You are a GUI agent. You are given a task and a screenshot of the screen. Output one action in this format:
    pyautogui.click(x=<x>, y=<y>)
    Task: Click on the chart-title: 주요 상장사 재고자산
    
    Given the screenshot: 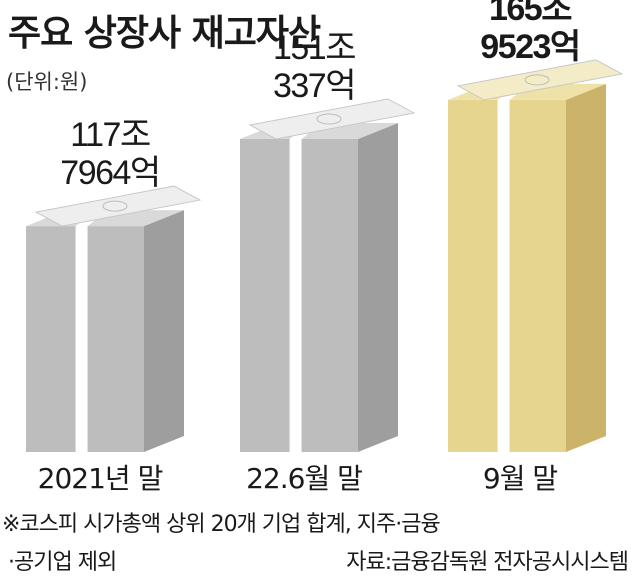 What is the action you would take?
    pyautogui.click(x=164, y=33)
    